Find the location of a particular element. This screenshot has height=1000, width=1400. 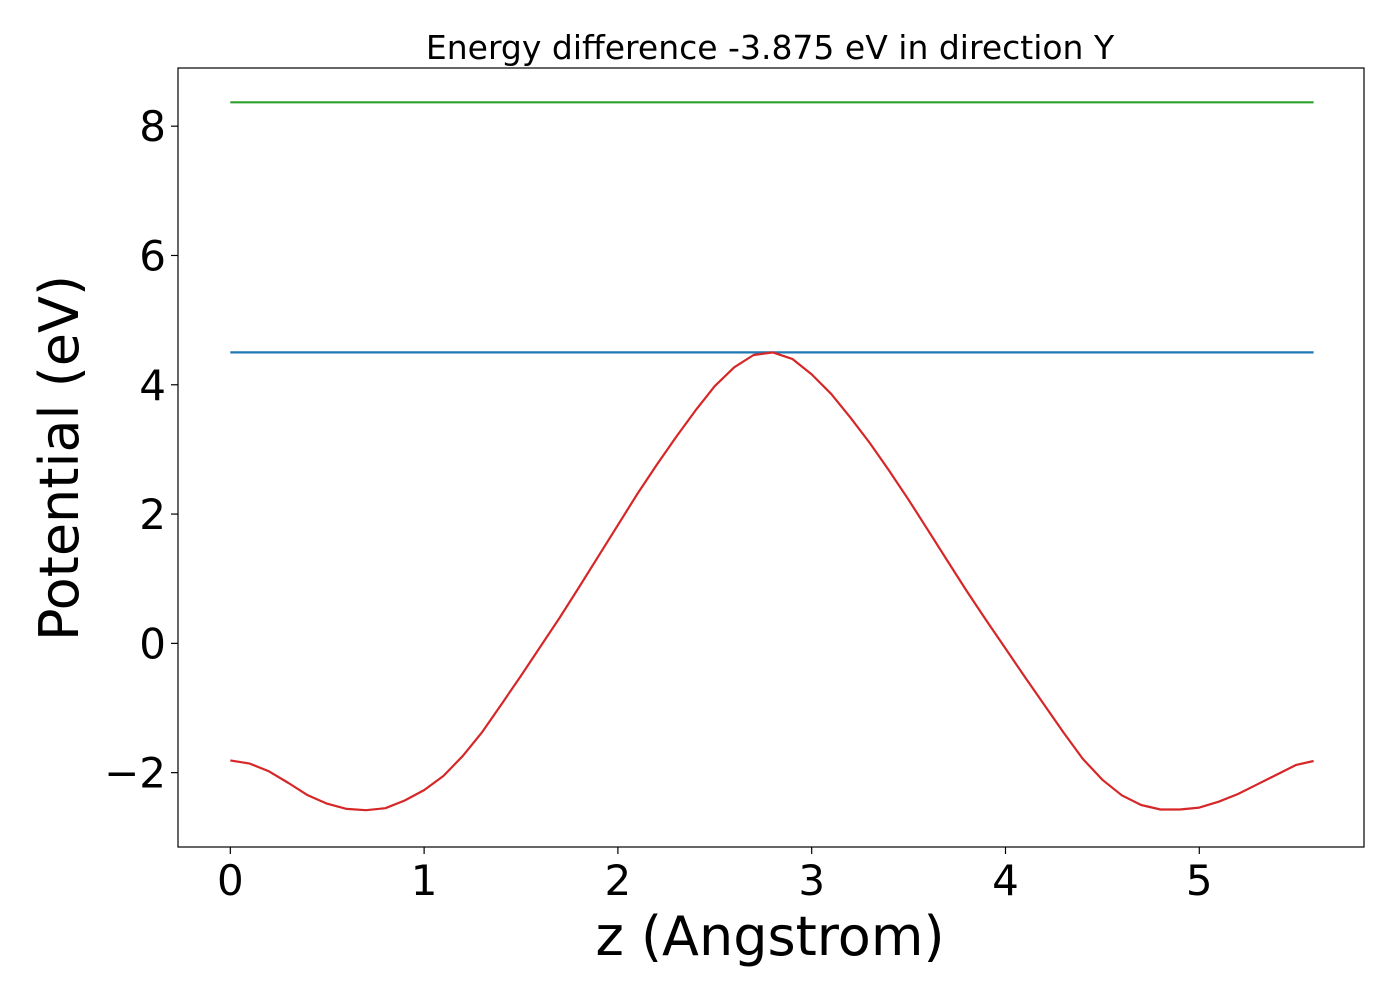

x-tick-label: 4 is located at coordinates (1005, 880).